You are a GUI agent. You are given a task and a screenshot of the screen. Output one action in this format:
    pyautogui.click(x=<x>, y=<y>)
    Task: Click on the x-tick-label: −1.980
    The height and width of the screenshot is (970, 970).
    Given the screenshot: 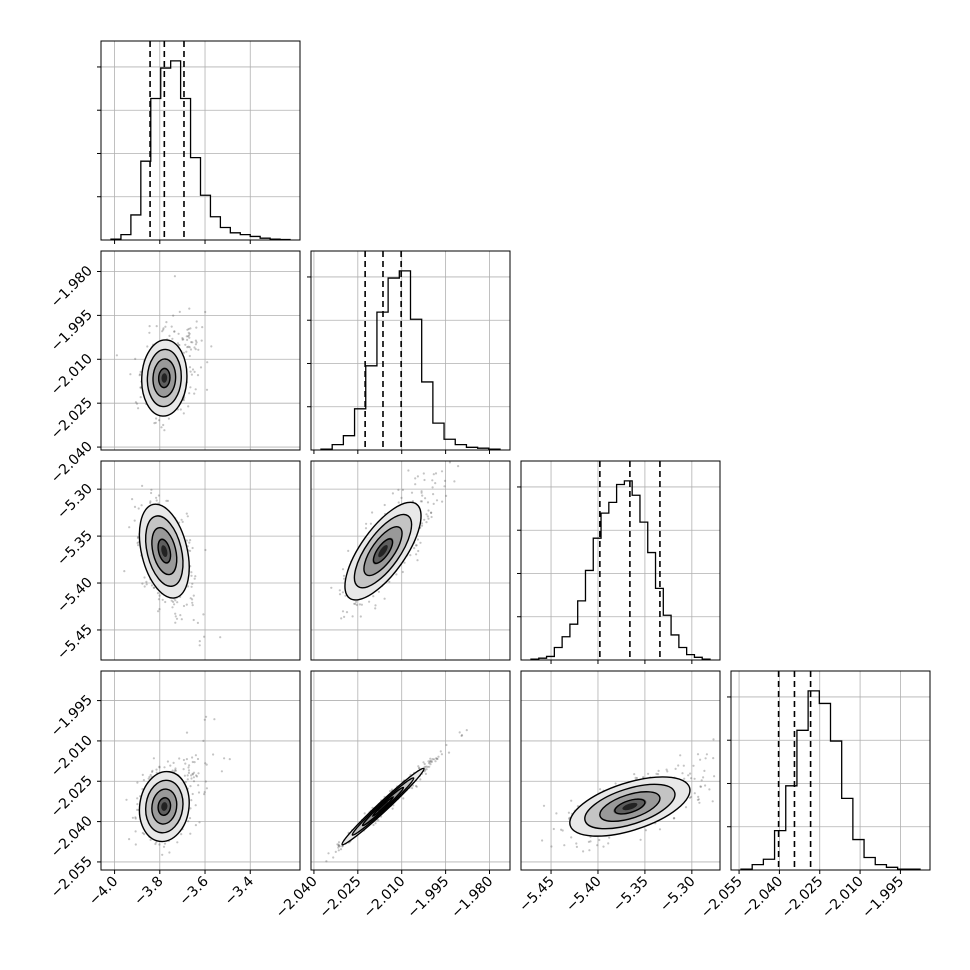 What is the action you would take?
    pyautogui.click(x=472, y=898)
    